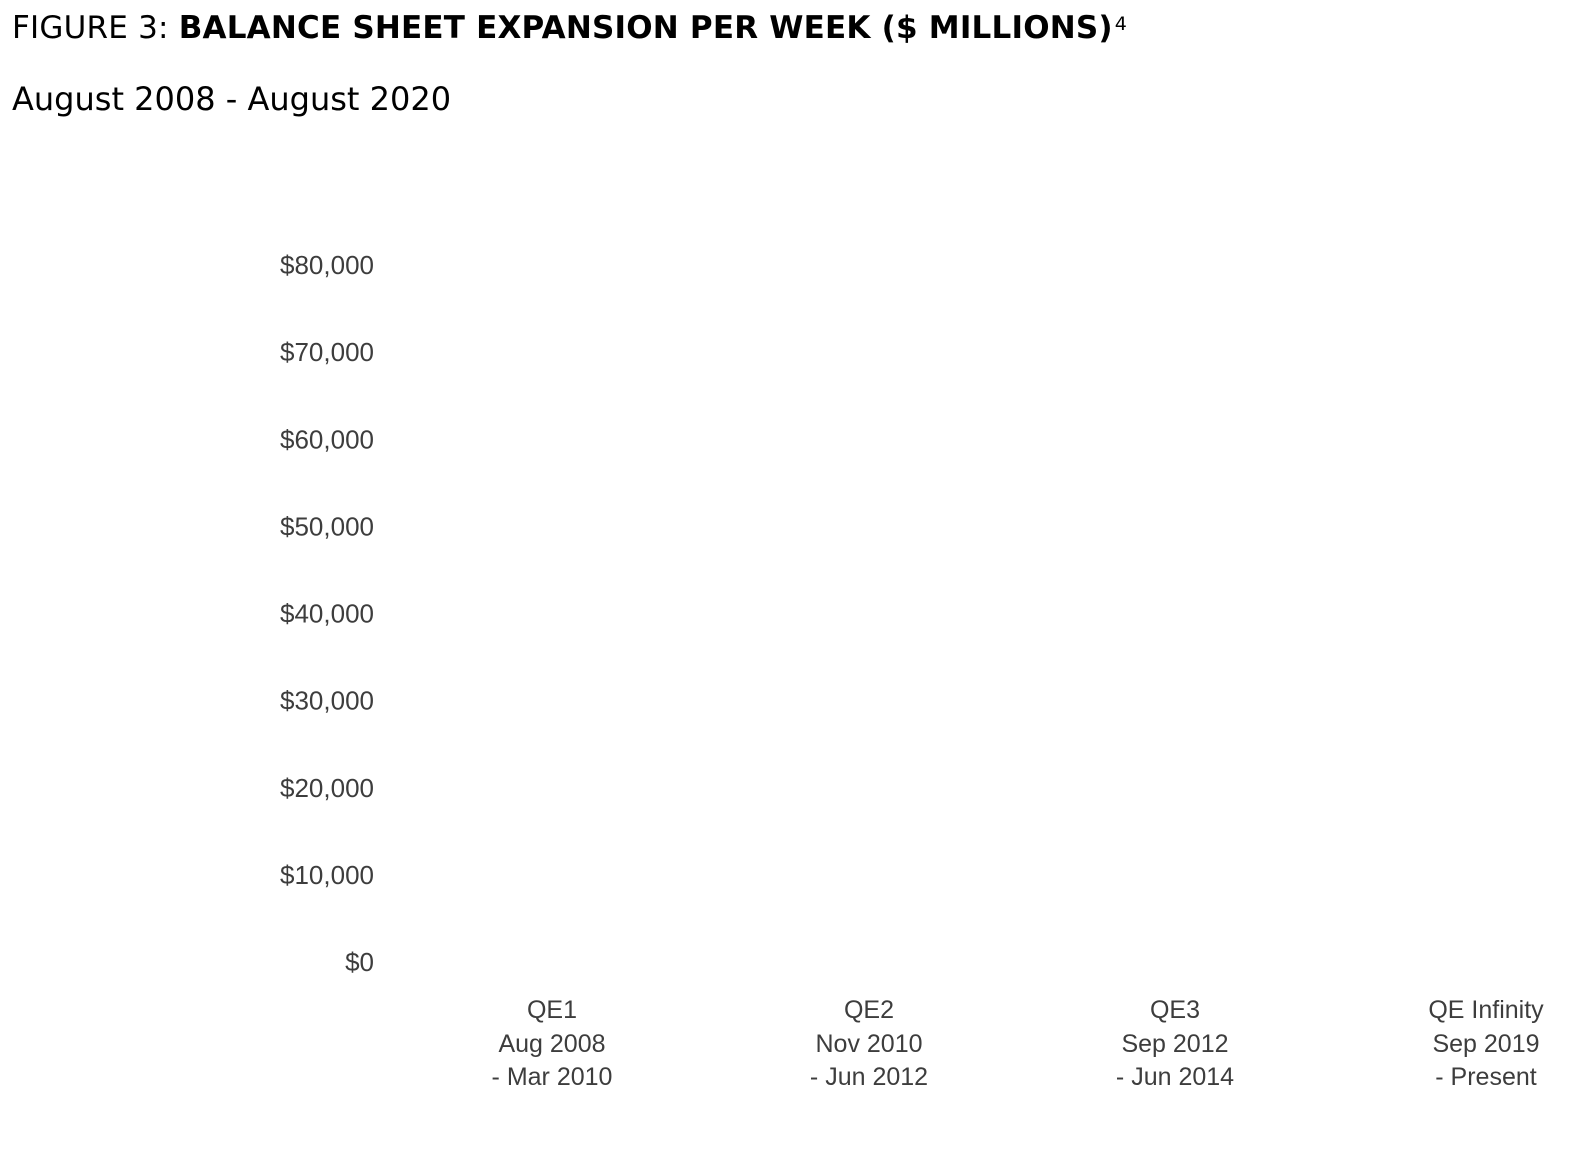 This screenshot has width=1584, height=1154. What do you see at coordinates (327, 526) in the screenshot?
I see `y-tick-label: $50,000` at bounding box center [327, 526].